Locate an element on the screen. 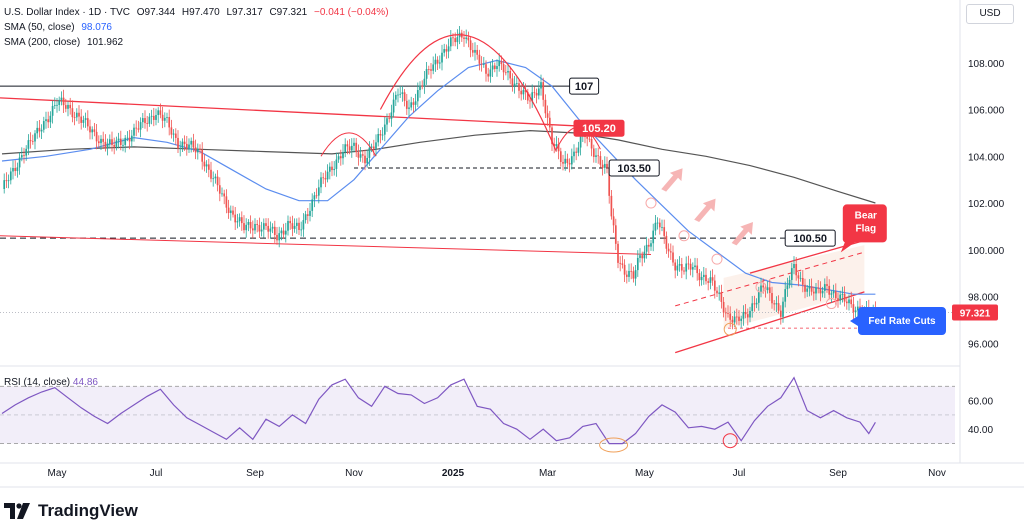 This screenshot has width=1024, height=528. sma200-legend: SMA (200, close) 101.962 is located at coordinates (65, 42).